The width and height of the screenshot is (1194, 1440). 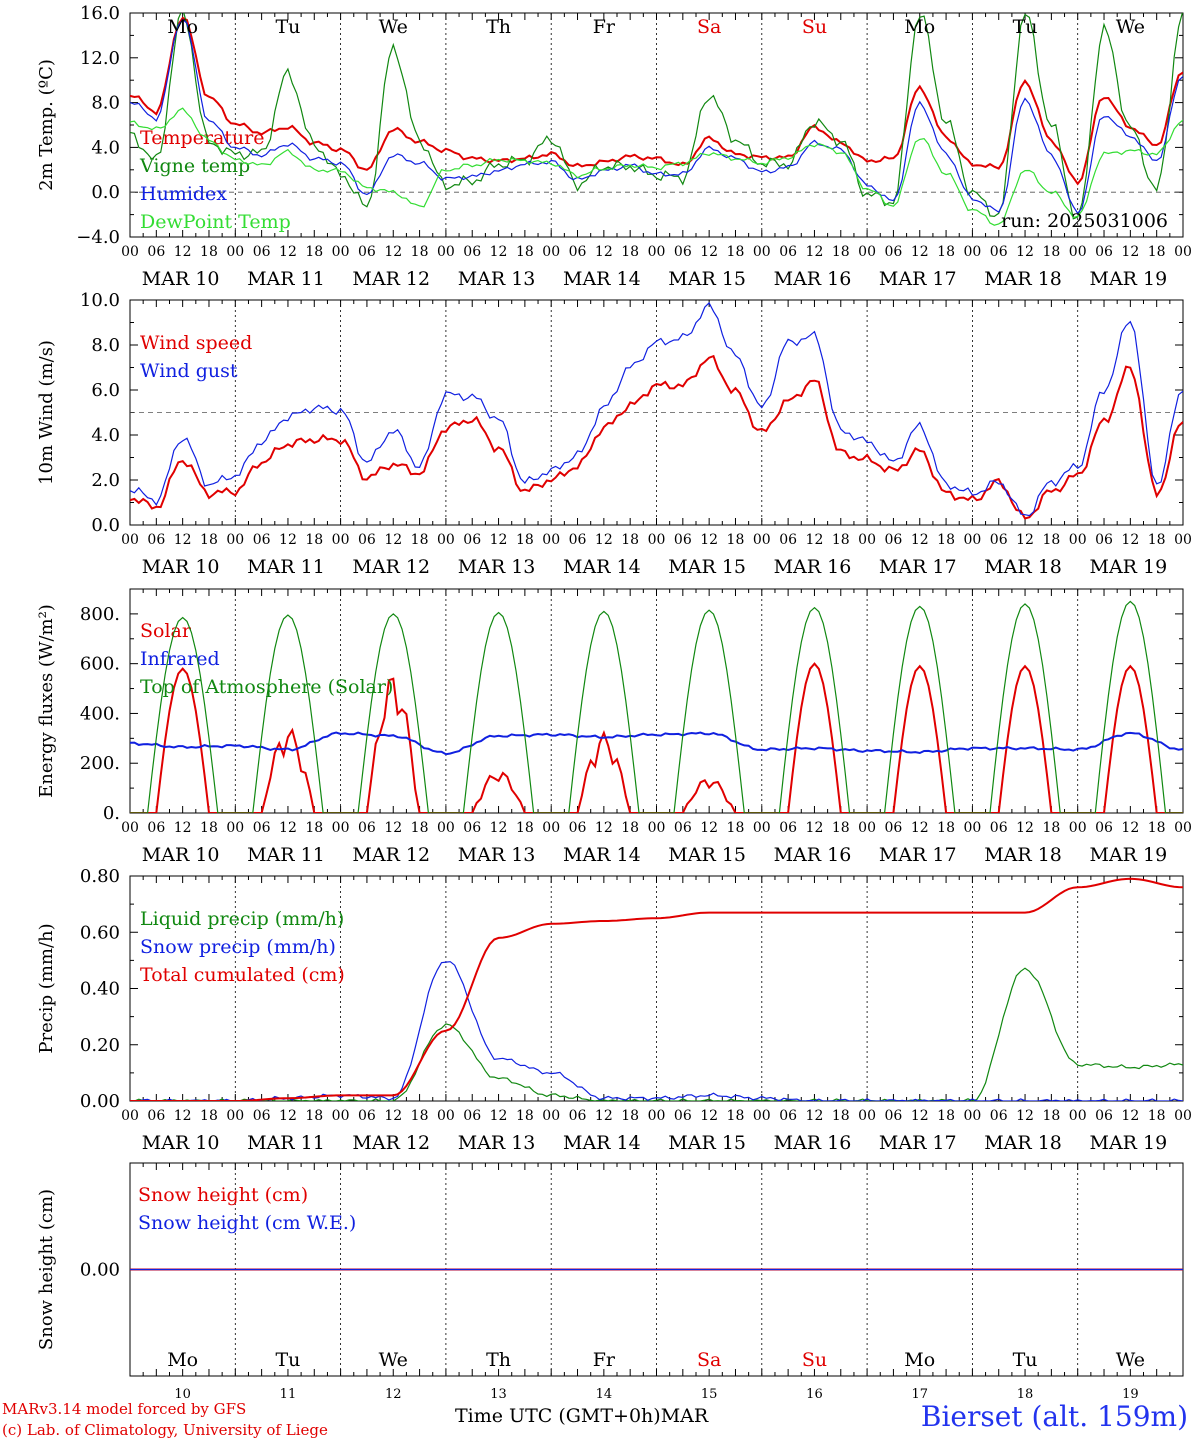 What do you see at coordinates (100, 614) in the screenshot?
I see `y-tick-label: 800.` at bounding box center [100, 614].